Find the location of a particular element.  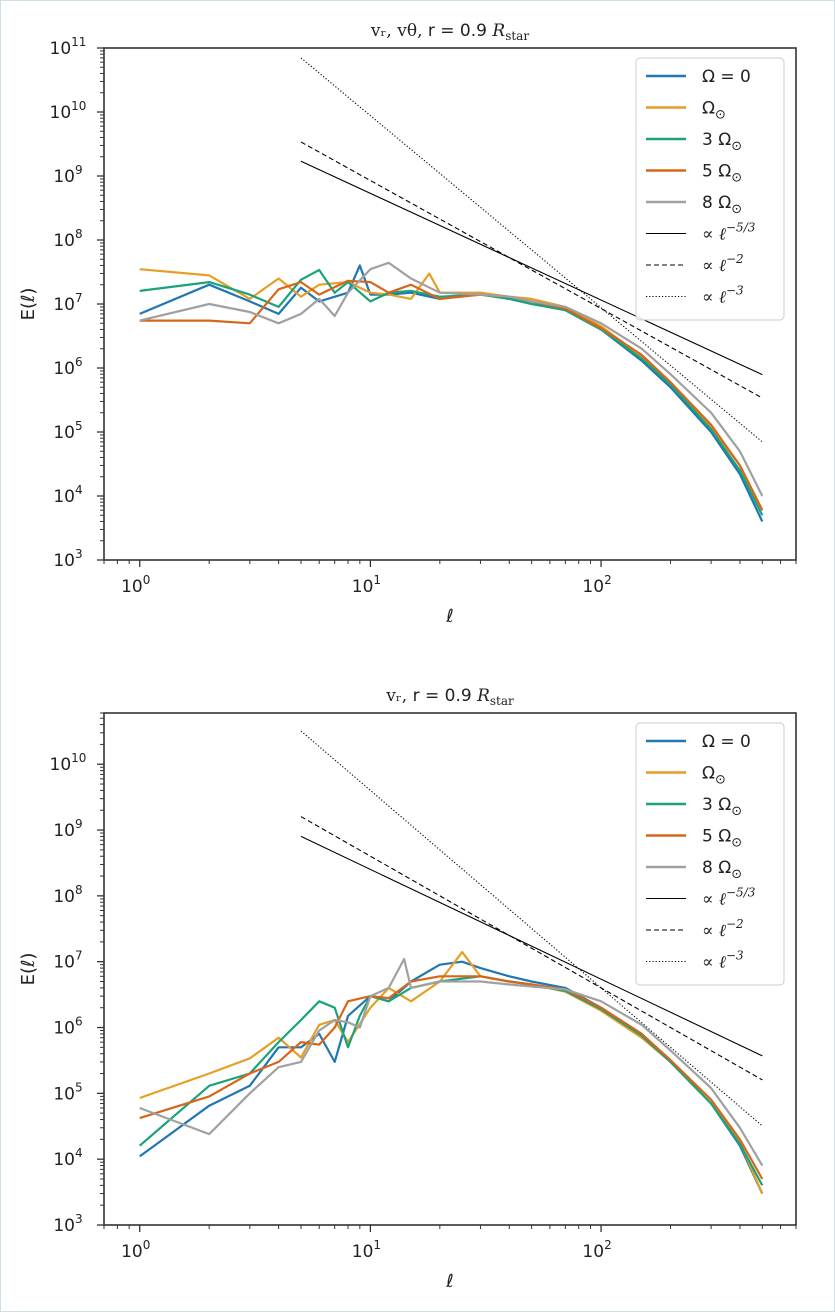

y-tick-label: 10¹¹ is located at coordinates (68, 47).